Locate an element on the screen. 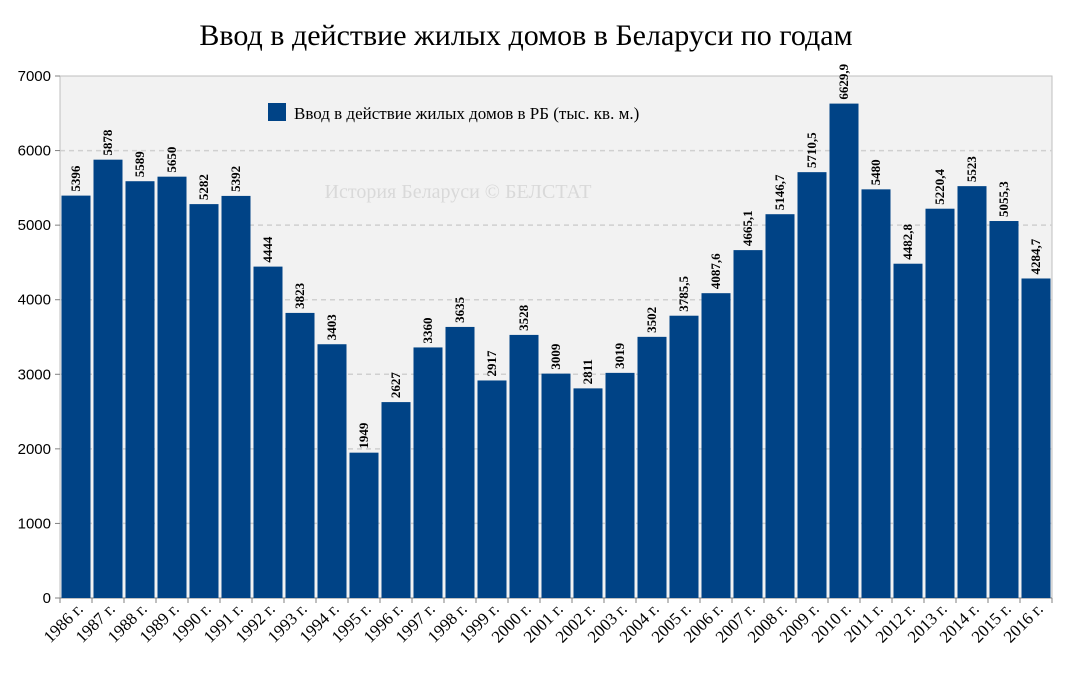  y-tick-label: 4000 is located at coordinates (34, 300).